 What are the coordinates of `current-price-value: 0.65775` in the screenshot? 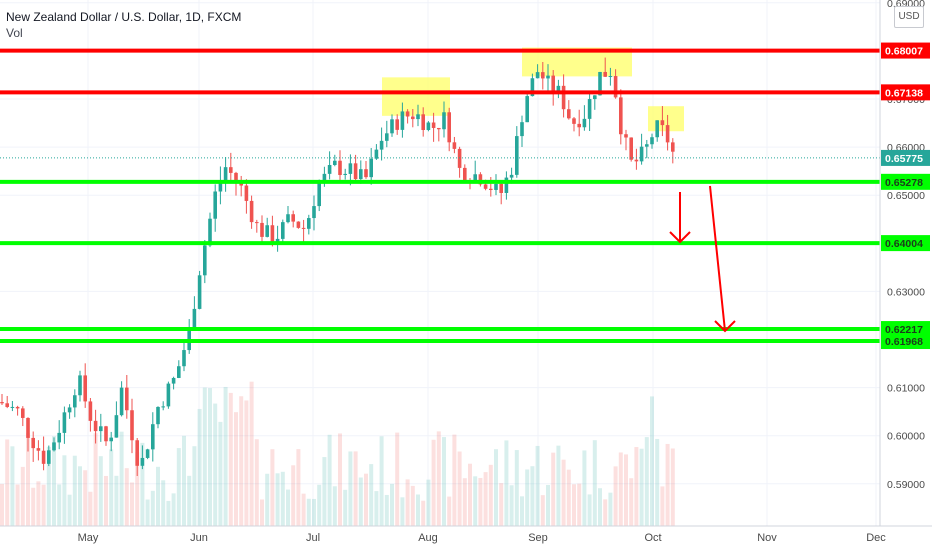 It's located at (904, 159).